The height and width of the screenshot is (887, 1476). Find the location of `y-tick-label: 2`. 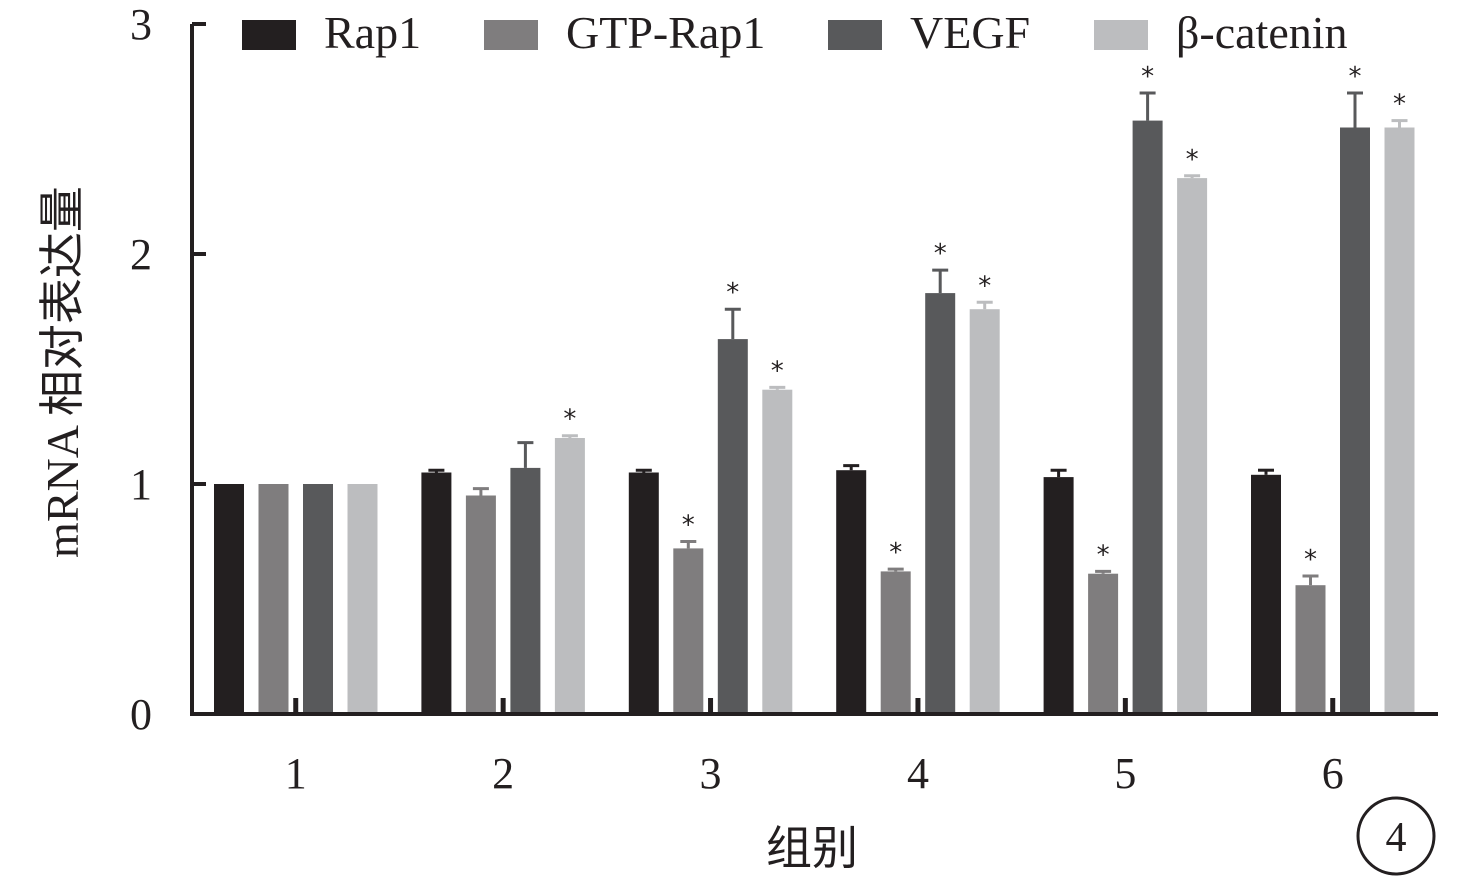

y-tick-label: 2 is located at coordinates (141, 254).